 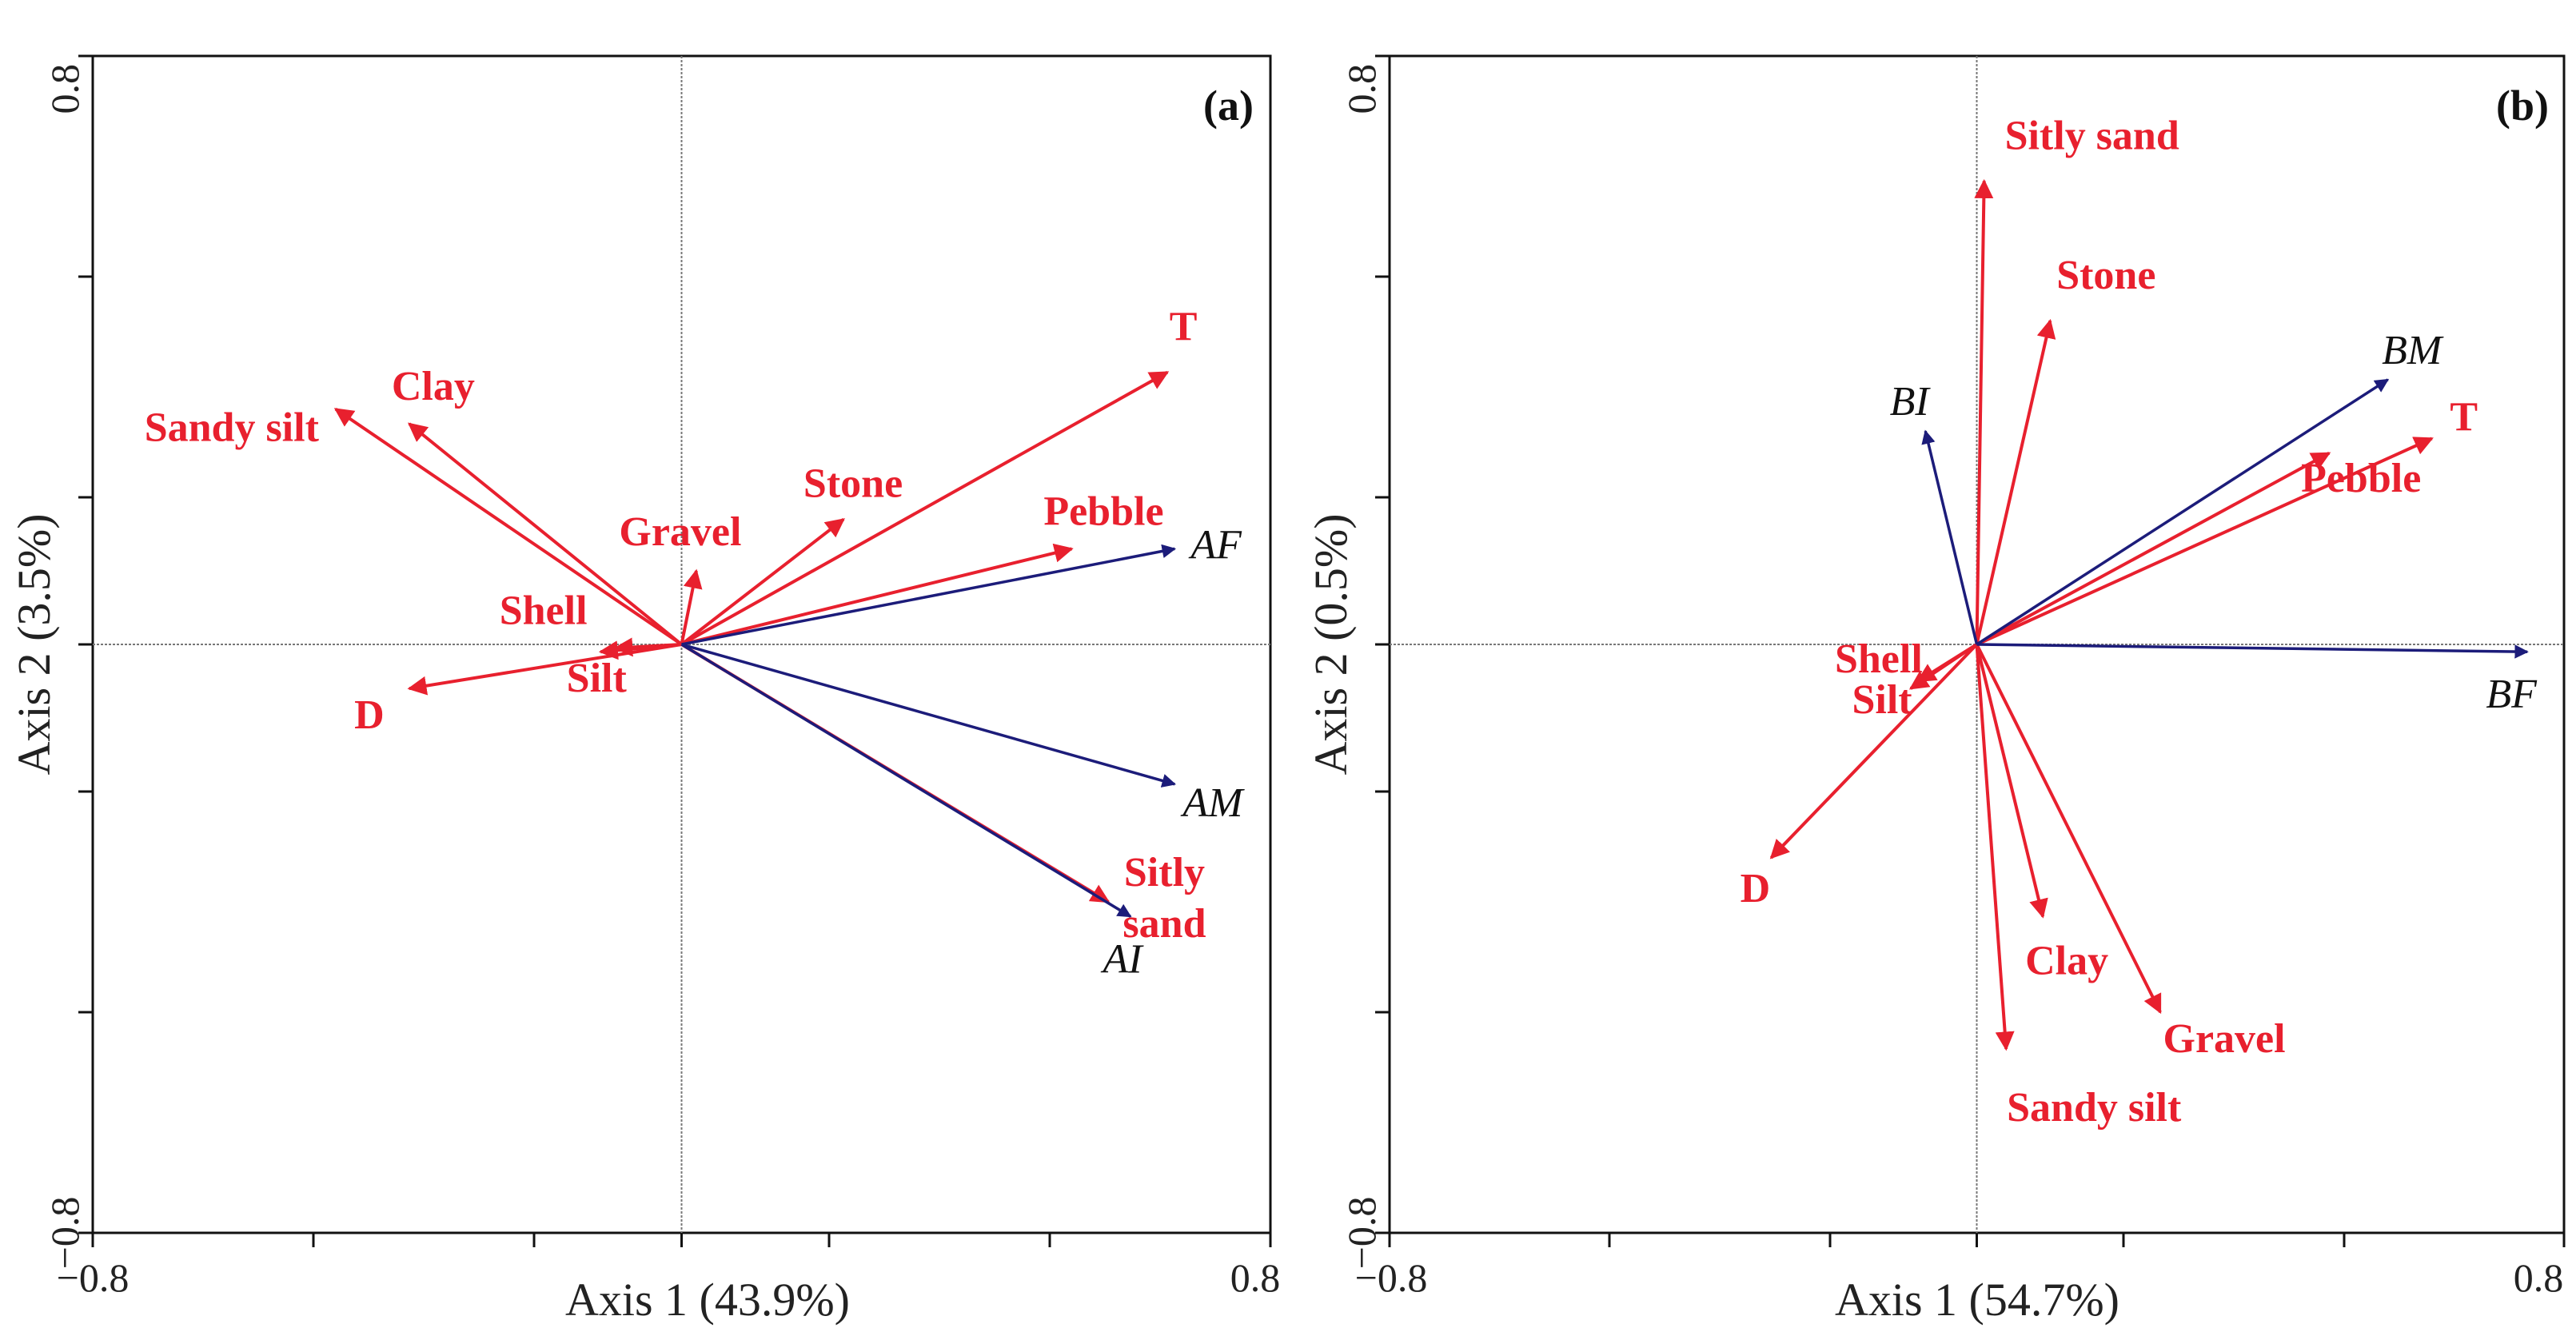 I want to click on panel-b-xmin-tick: −0.8, so click(x=1391, y=1277).